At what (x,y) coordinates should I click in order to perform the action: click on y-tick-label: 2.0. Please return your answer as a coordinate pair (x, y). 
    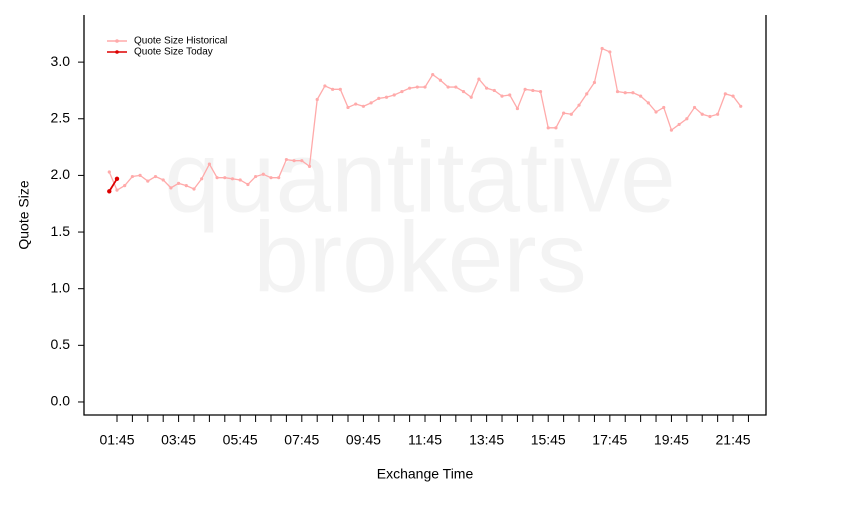
    Looking at the image, I should click on (61, 174).